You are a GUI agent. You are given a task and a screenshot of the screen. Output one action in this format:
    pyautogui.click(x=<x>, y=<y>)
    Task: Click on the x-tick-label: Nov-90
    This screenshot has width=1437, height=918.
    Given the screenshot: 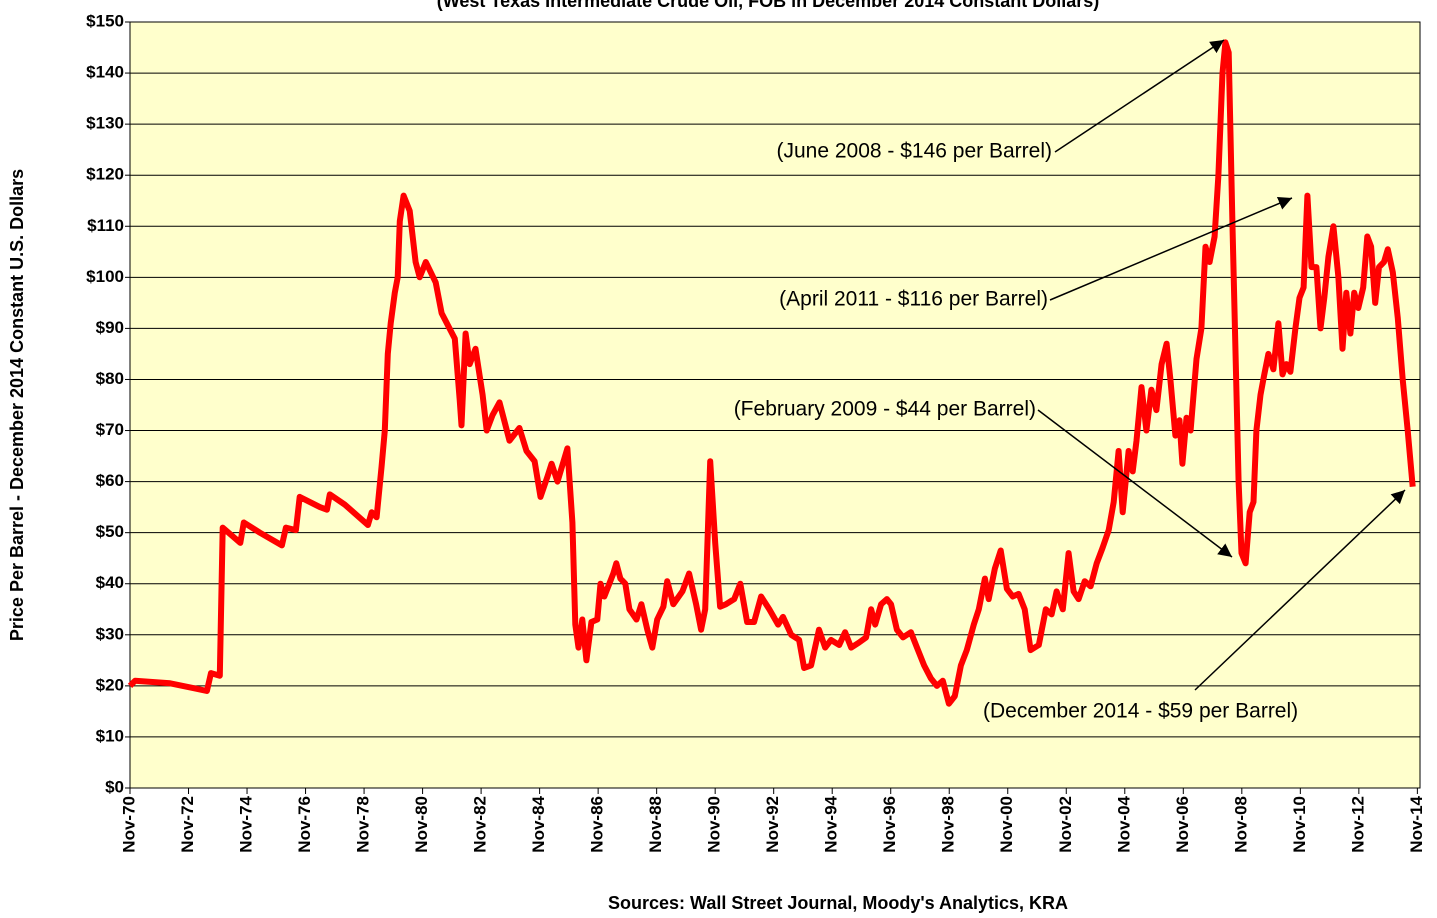 What is the action you would take?
    pyautogui.click(x=714, y=824)
    